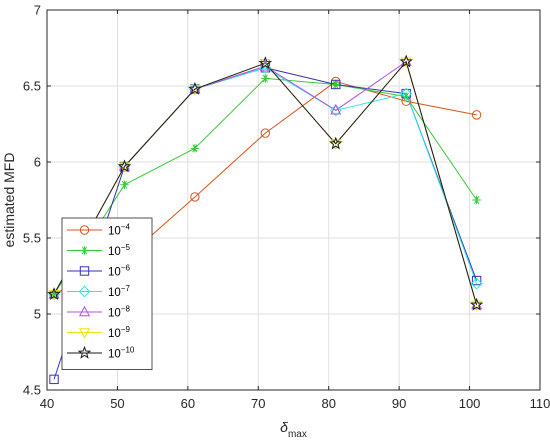  I want to click on legend-label-exponent: −5, so click(126, 247).